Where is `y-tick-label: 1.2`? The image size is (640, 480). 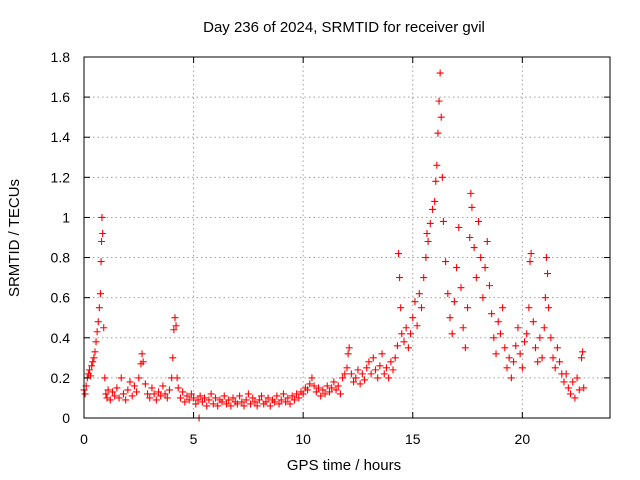
y-tick-label: 1.2 is located at coordinates (61, 177).